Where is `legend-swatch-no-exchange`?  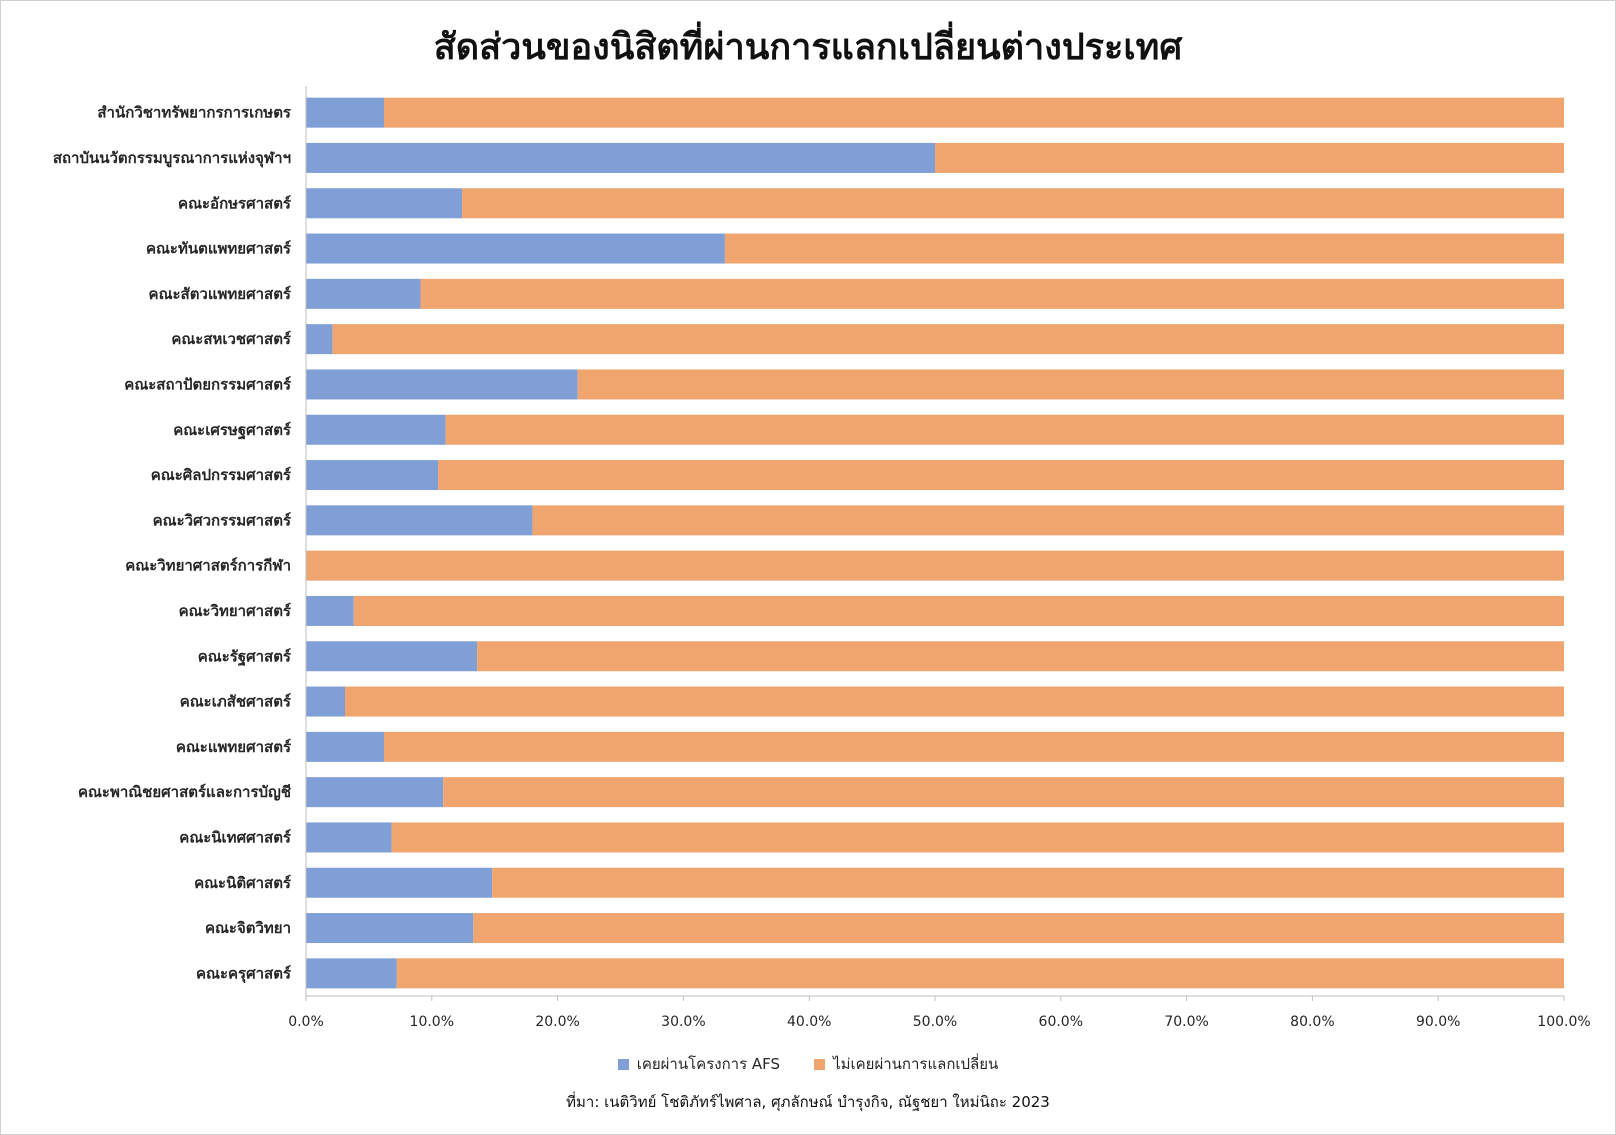 legend-swatch-no-exchange is located at coordinates (820, 1064).